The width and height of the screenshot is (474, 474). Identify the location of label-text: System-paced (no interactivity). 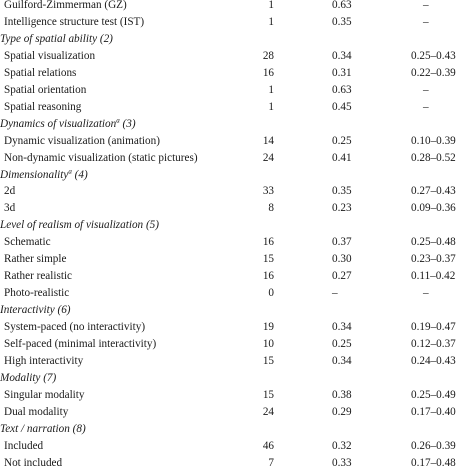
(75, 327).